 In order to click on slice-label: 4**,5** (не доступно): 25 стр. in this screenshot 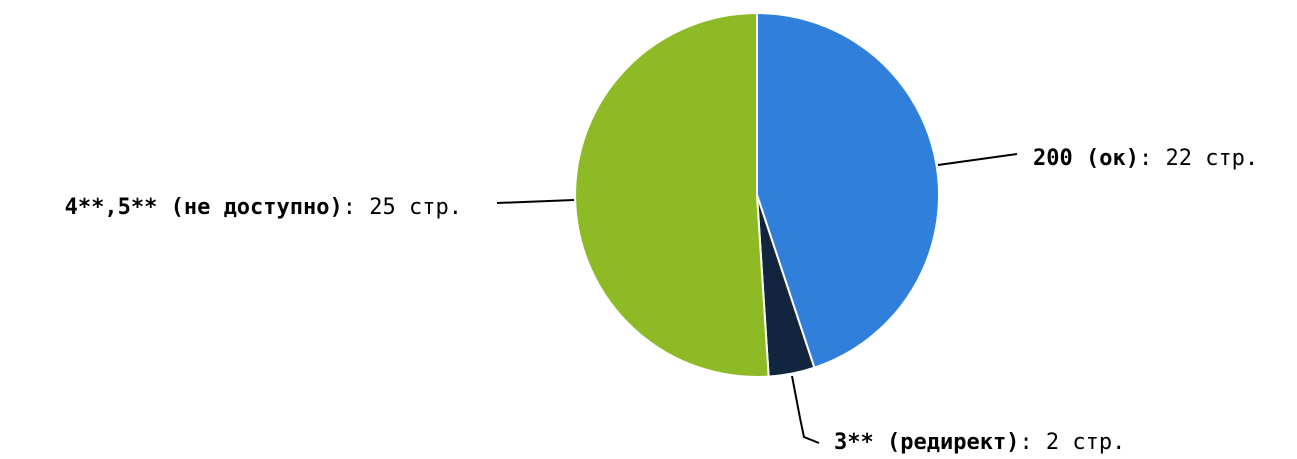, I will do `click(263, 207)`.